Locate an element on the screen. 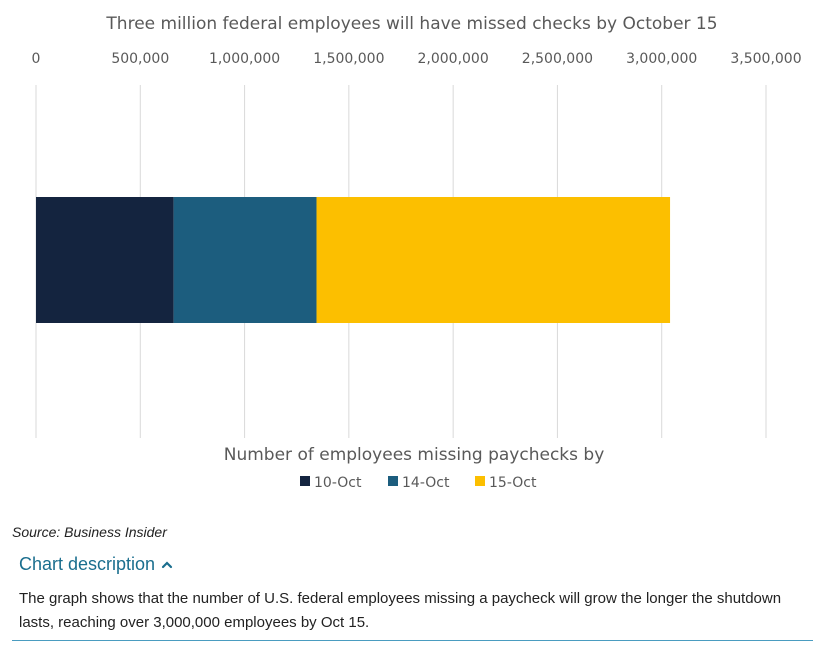  legend-item-15-oct: 15-Oct is located at coordinates (506, 483).